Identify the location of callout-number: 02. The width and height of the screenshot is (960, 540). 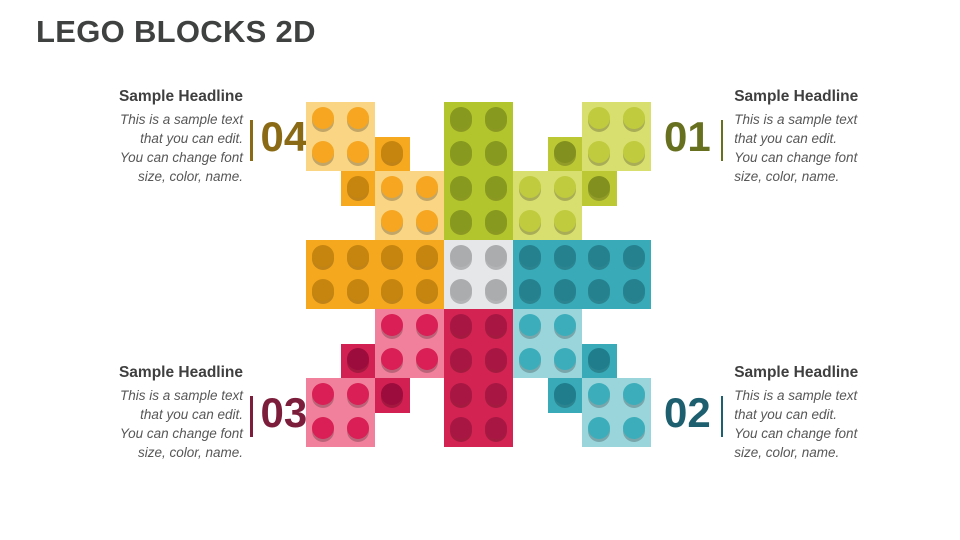
(687, 412).